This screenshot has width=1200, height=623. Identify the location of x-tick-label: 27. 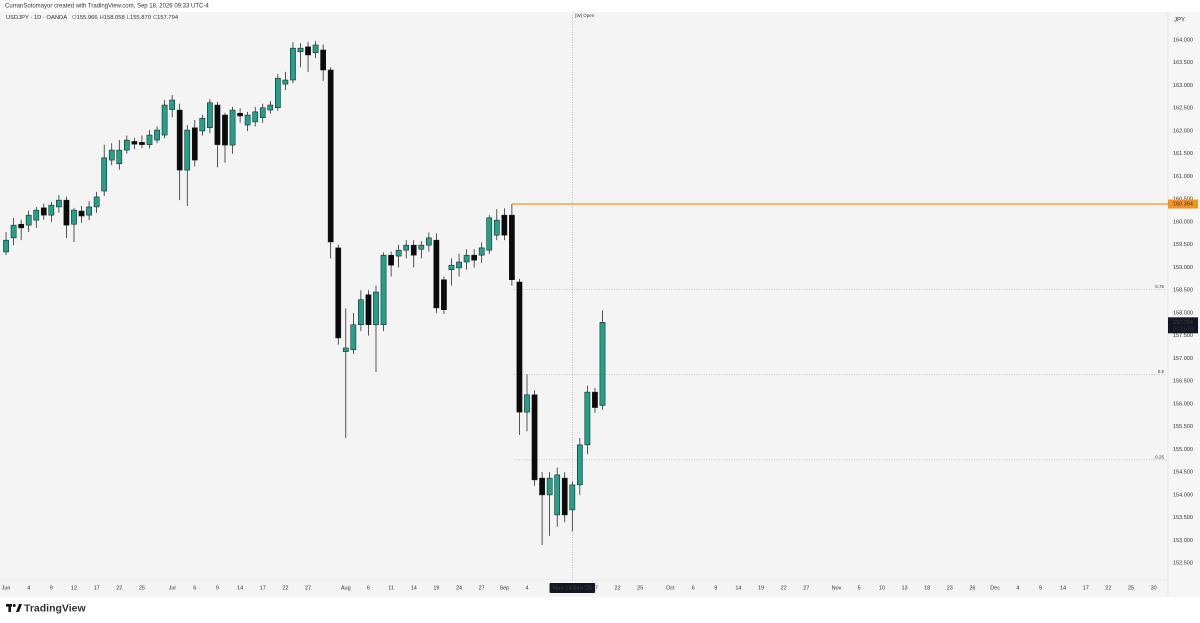
(308, 588).